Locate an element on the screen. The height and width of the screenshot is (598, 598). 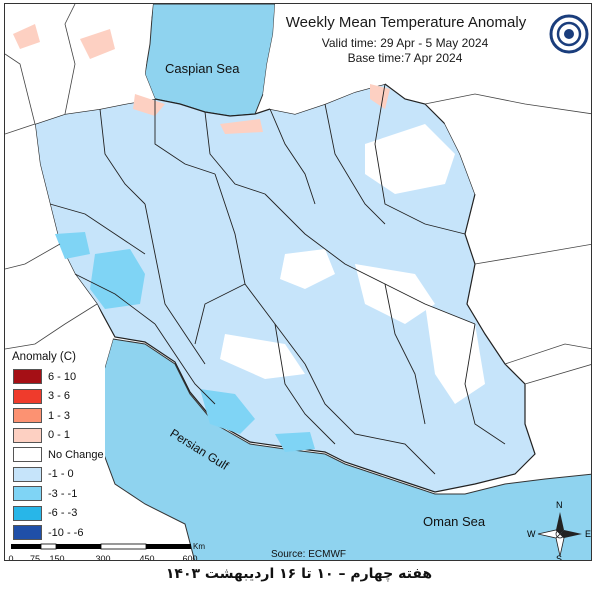
legend-item: 0 - 1 is located at coordinates (57, 436).